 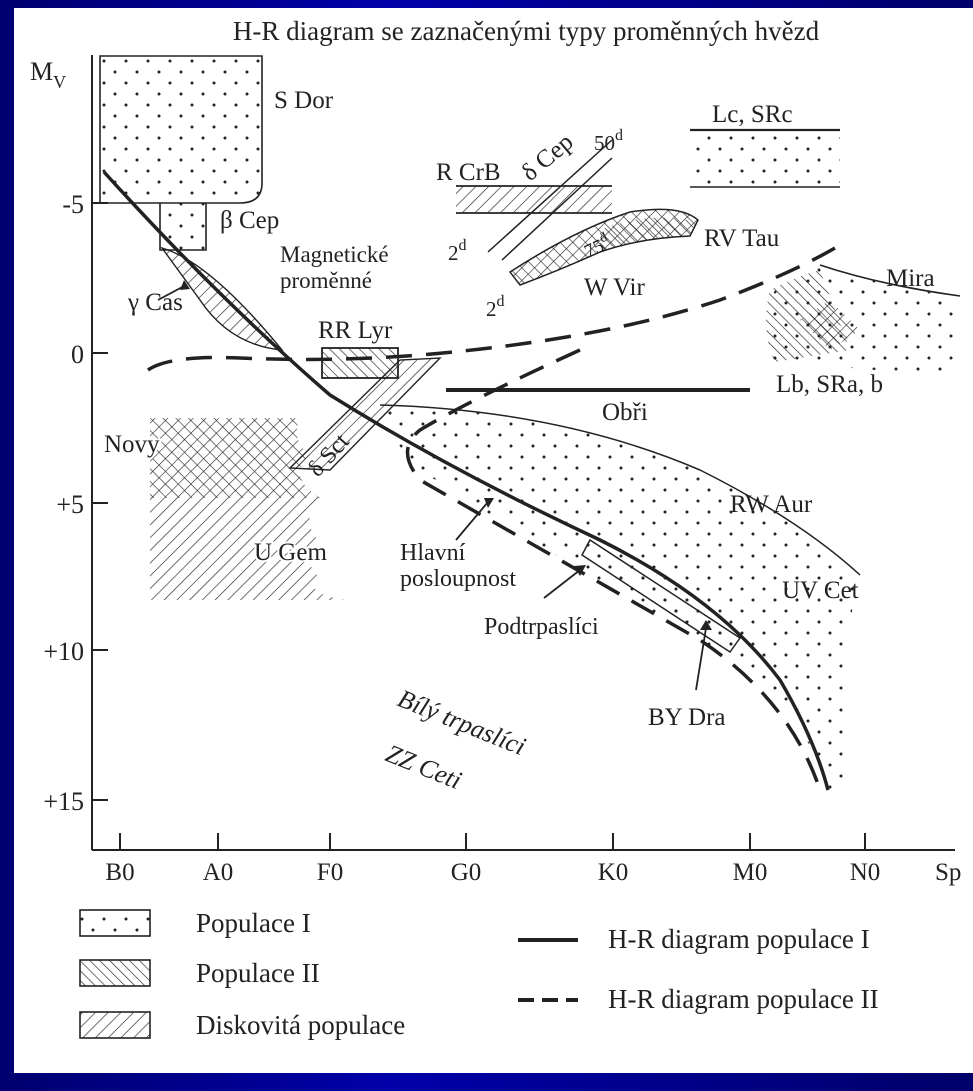 I want to click on novy-label: Novy, so click(x=132, y=444).